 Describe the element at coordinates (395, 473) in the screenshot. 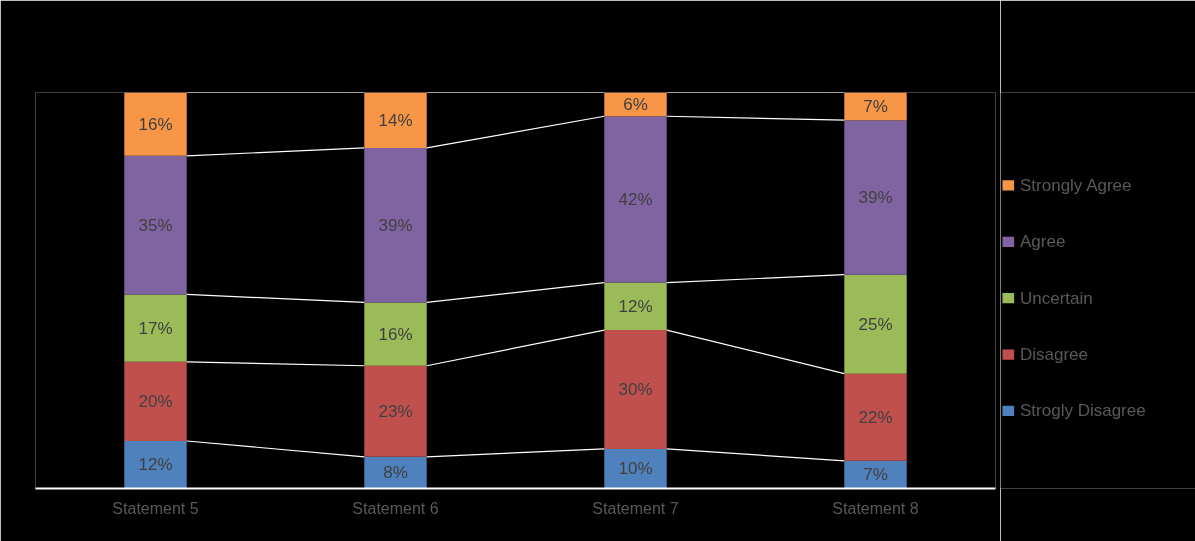

I see `data-label: 8%` at that location.